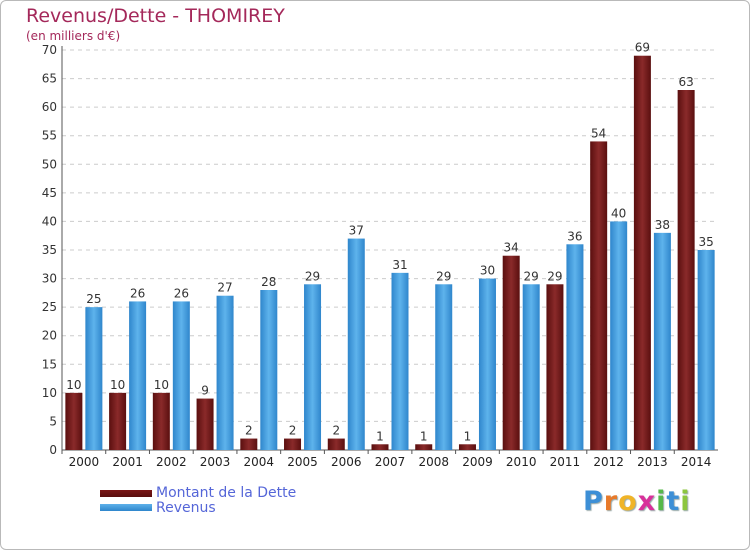 This screenshot has height=550, width=750. Describe the element at coordinates (487, 271) in the screenshot. I see `data-label: 30` at that location.